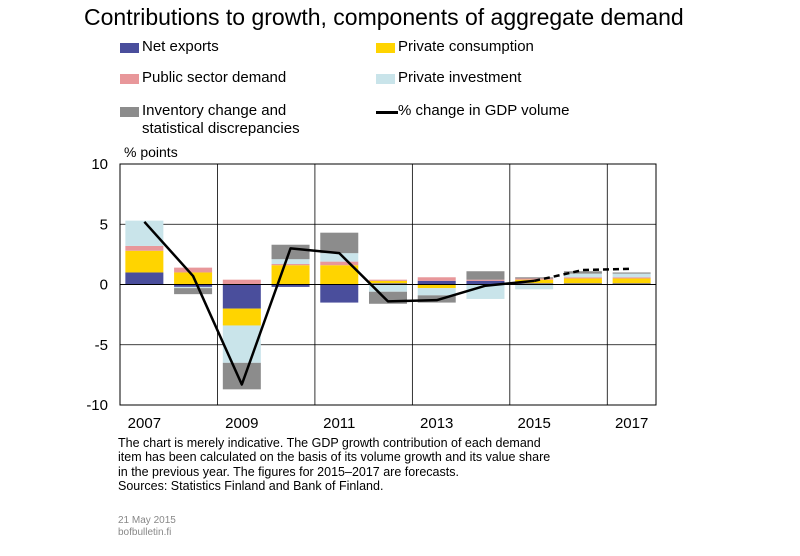 This screenshot has width=800, height=556. I want to click on legend-label-gdp-line: % change in GDP volume, so click(484, 110).